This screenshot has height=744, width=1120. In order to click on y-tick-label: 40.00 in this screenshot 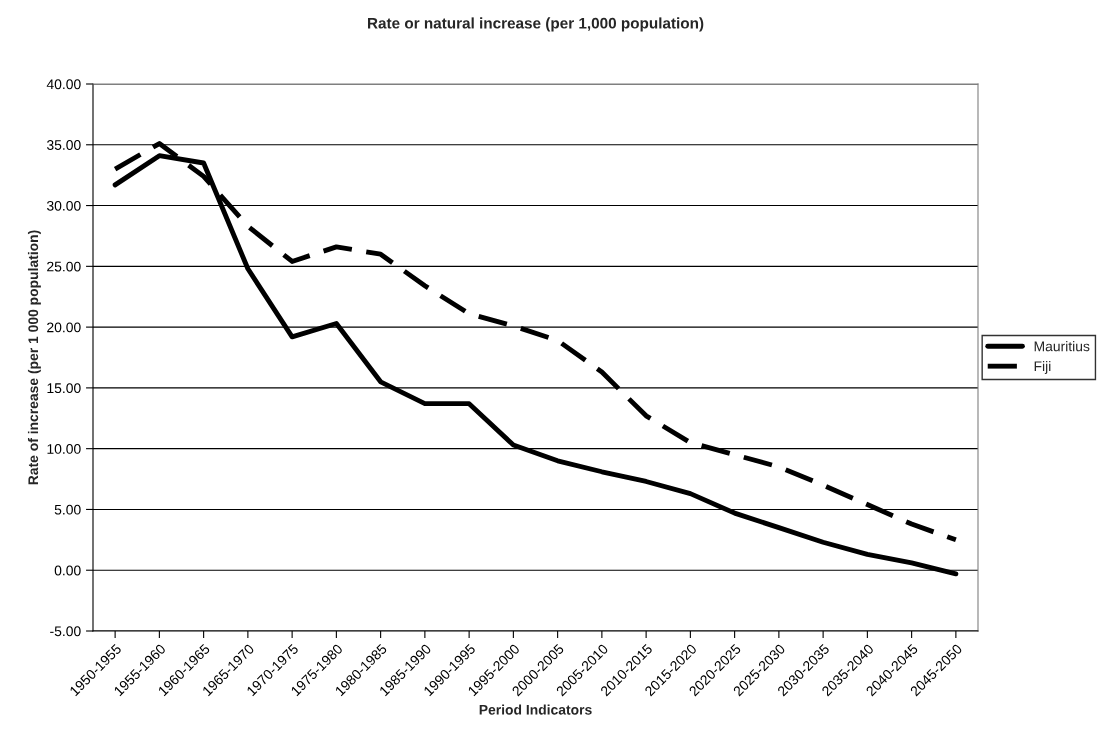, I will do `click(63, 84)`.